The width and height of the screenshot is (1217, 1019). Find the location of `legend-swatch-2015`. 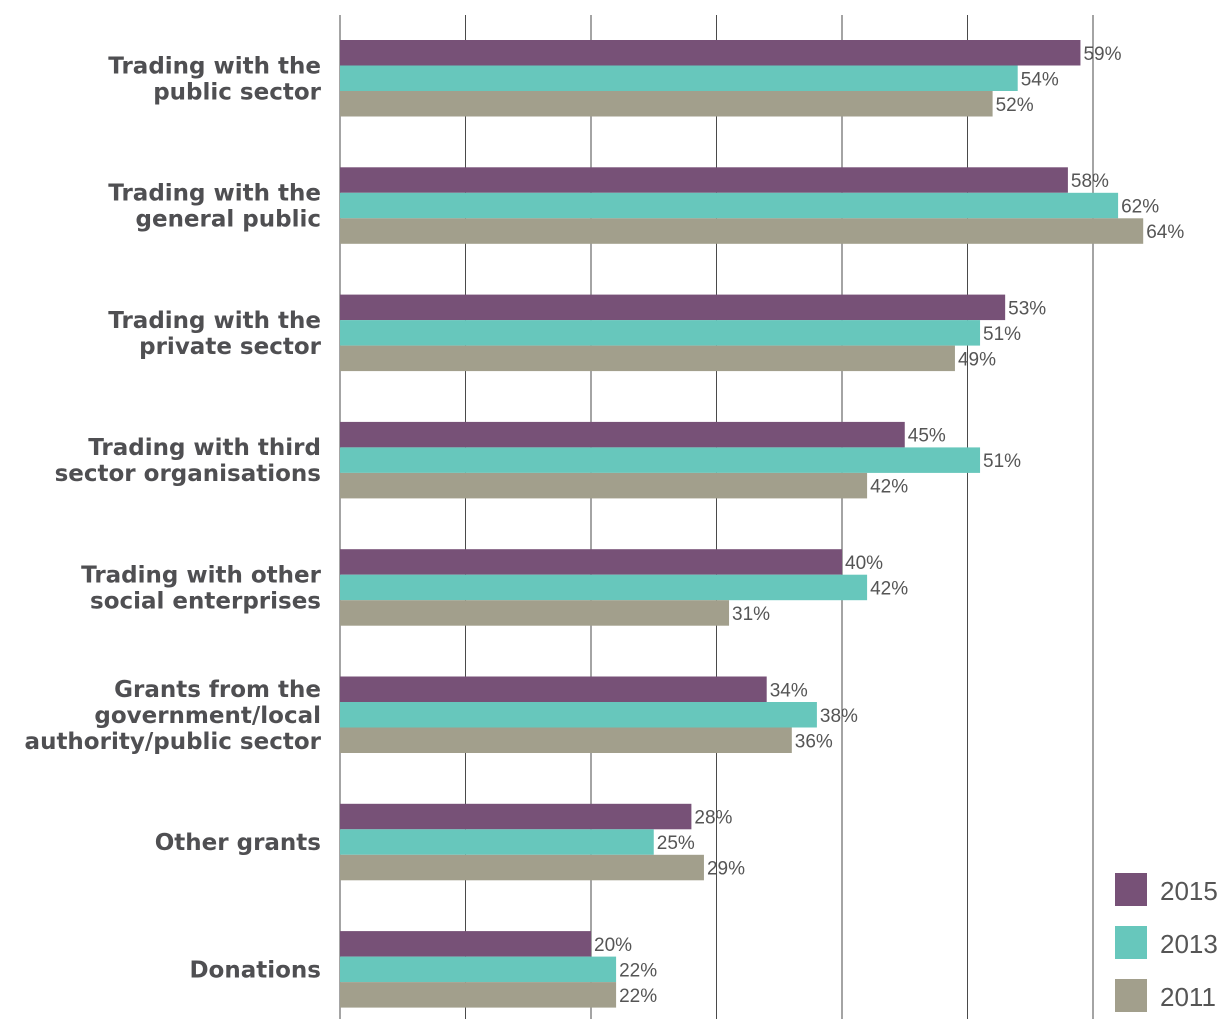

legend-swatch-2015 is located at coordinates (1131, 889).